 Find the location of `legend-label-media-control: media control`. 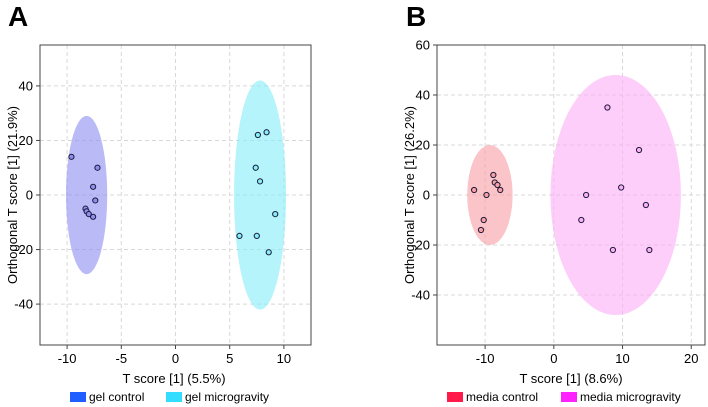

legend-label-media-control: media control is located at coordinates (502, 397).